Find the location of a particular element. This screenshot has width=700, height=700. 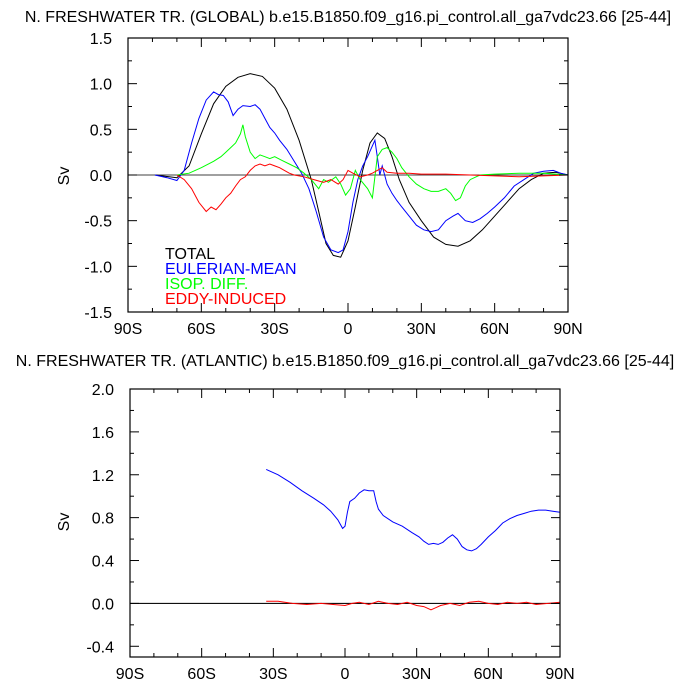

legend-eulerian-mean: EULERIAN-MEAN is located at coordinates (231, 269).